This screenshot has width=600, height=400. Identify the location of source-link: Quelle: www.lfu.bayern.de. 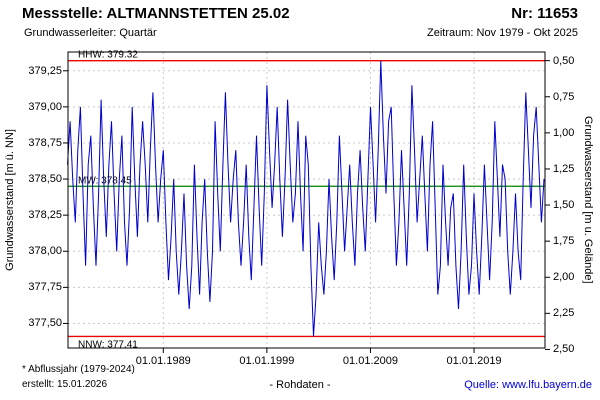
(528, 385).